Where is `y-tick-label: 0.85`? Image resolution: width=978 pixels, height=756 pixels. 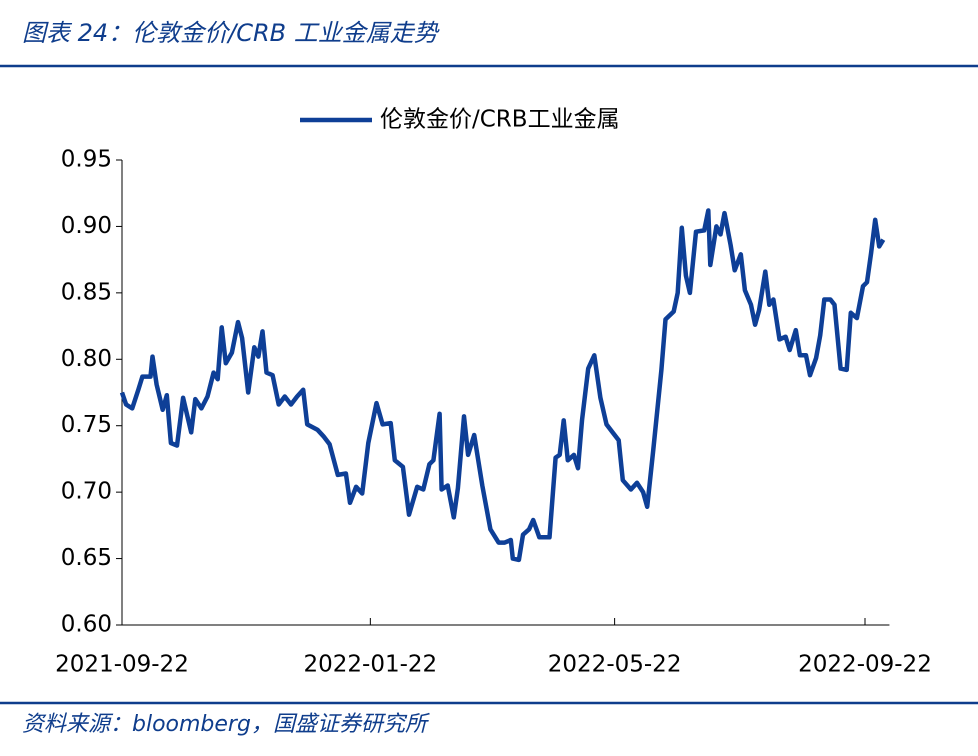 y-tick-label: 0.85 is located at coordinates (86, 292).